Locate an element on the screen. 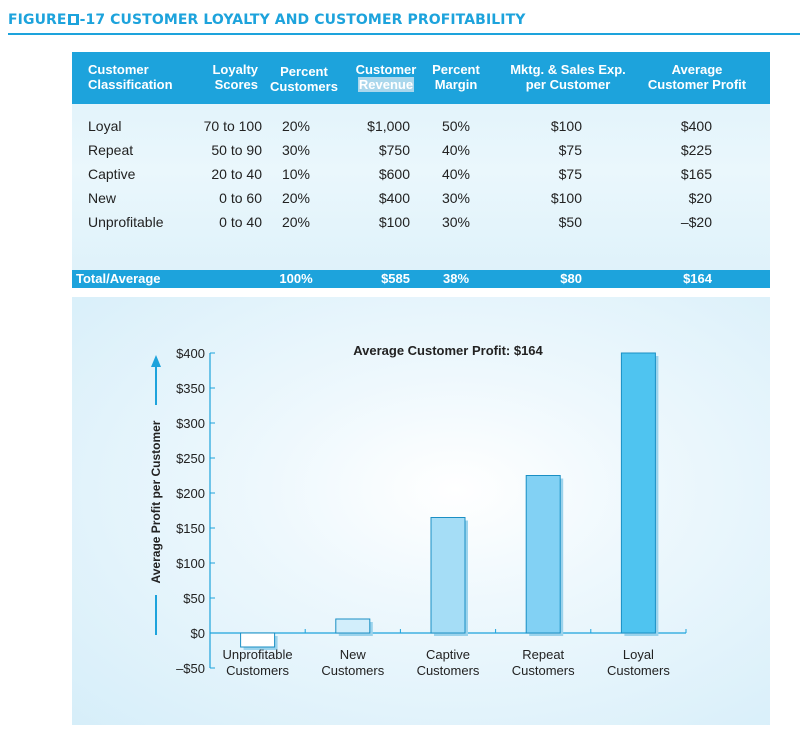 The height and width of the screenshot is (749, 810). title-rule is located at coordinates (404, 34).